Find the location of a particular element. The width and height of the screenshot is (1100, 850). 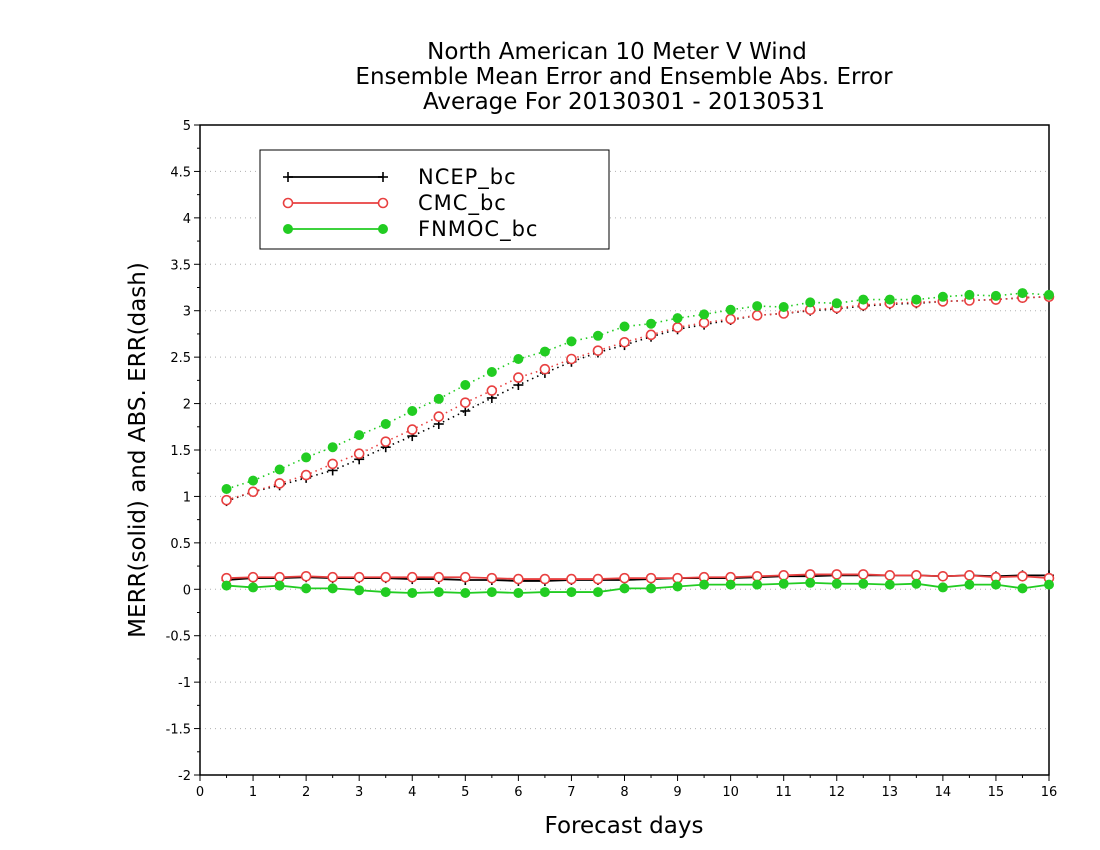

merr-line is located at coordinates (638, 587).